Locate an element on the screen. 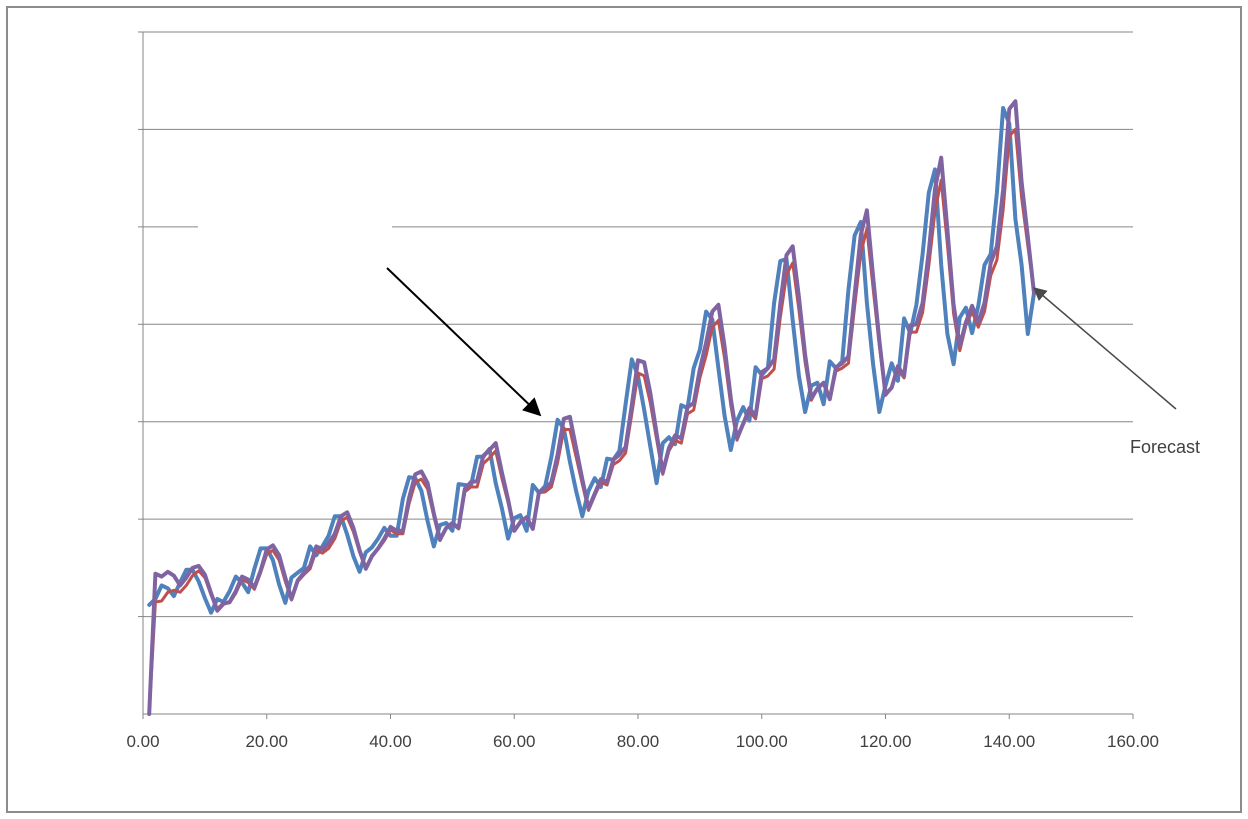 The height and width of the screenshot is (819, 1248). x-tick-label-2: 40.00 is located at coordinates (390, 741).